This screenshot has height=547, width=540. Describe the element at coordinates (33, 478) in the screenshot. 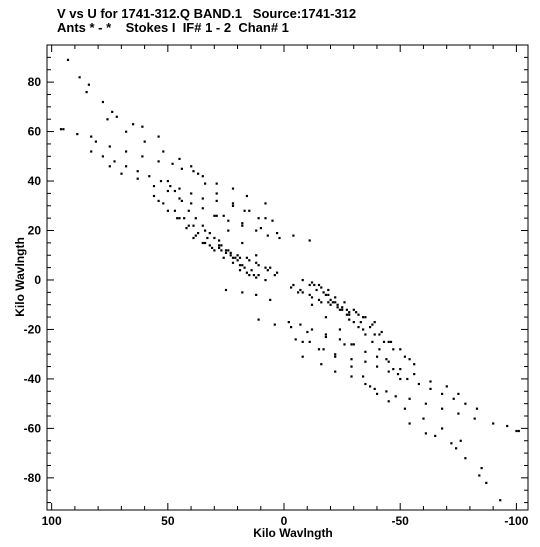

I see `y-tick-label: -80` at that location.